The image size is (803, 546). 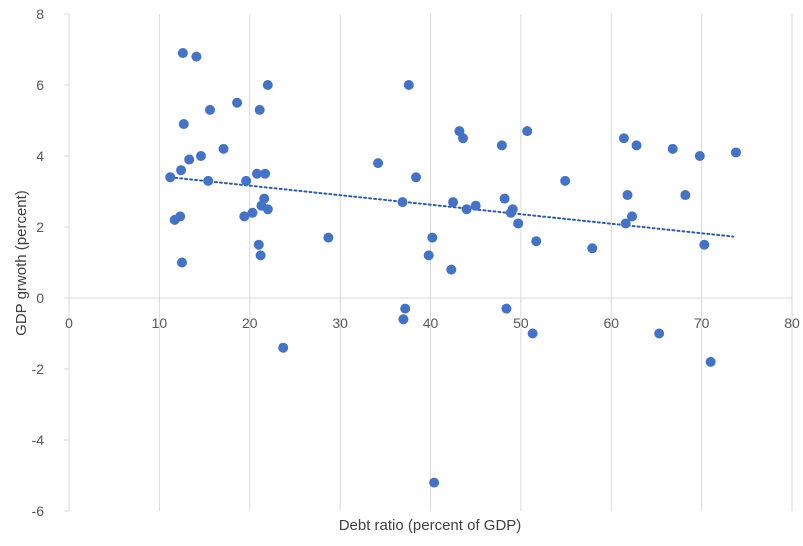 I want to click on trendline-layer, so click(x=452, y=207).